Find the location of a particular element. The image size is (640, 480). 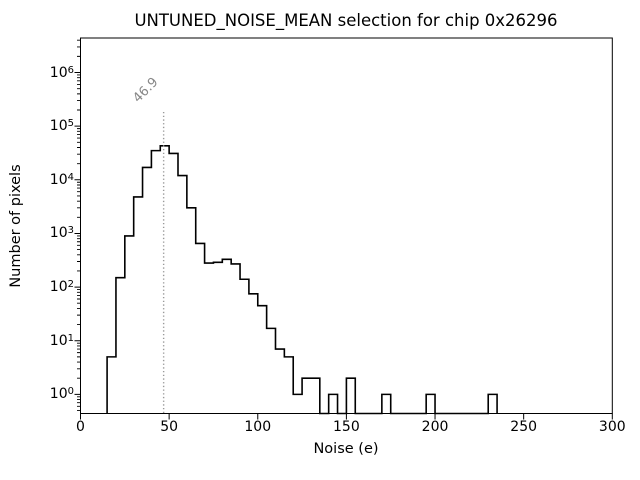

minor-ticks is located at coordinates (79, 225).